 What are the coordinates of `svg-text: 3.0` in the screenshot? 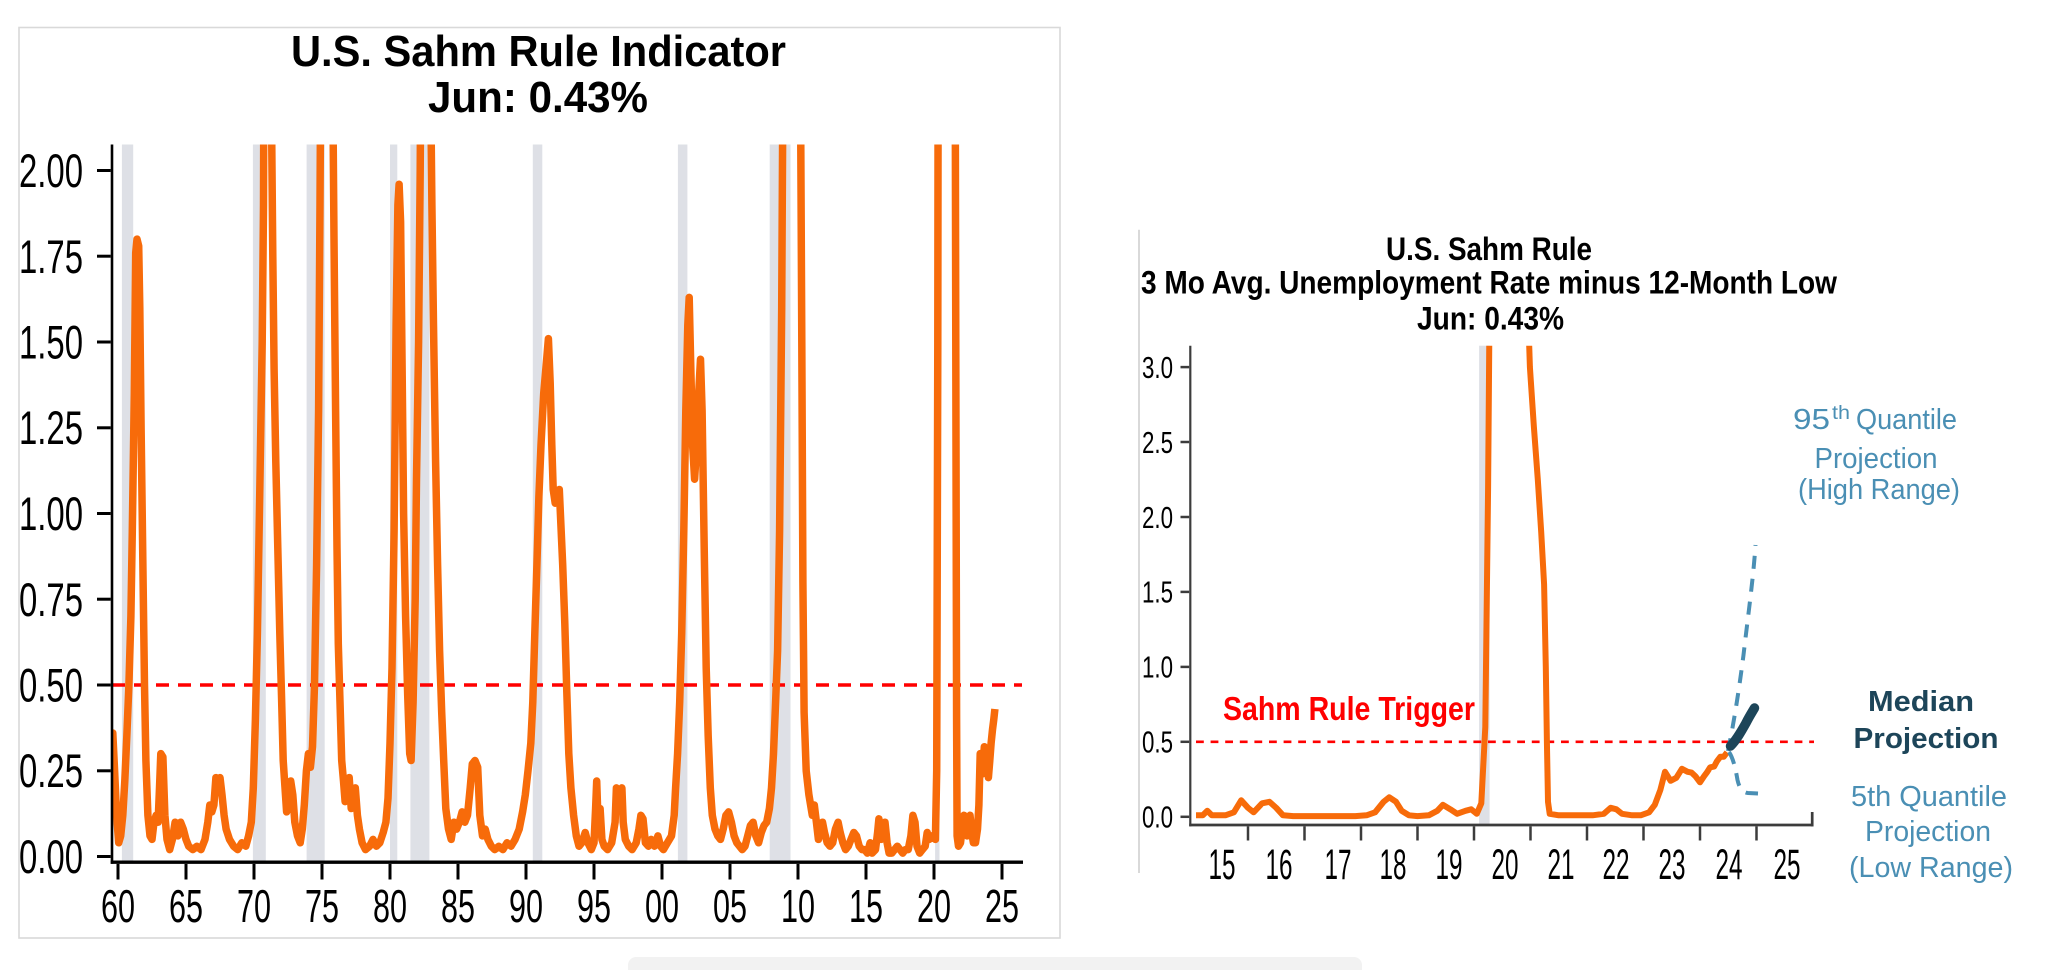 It's located at (1157, 367).